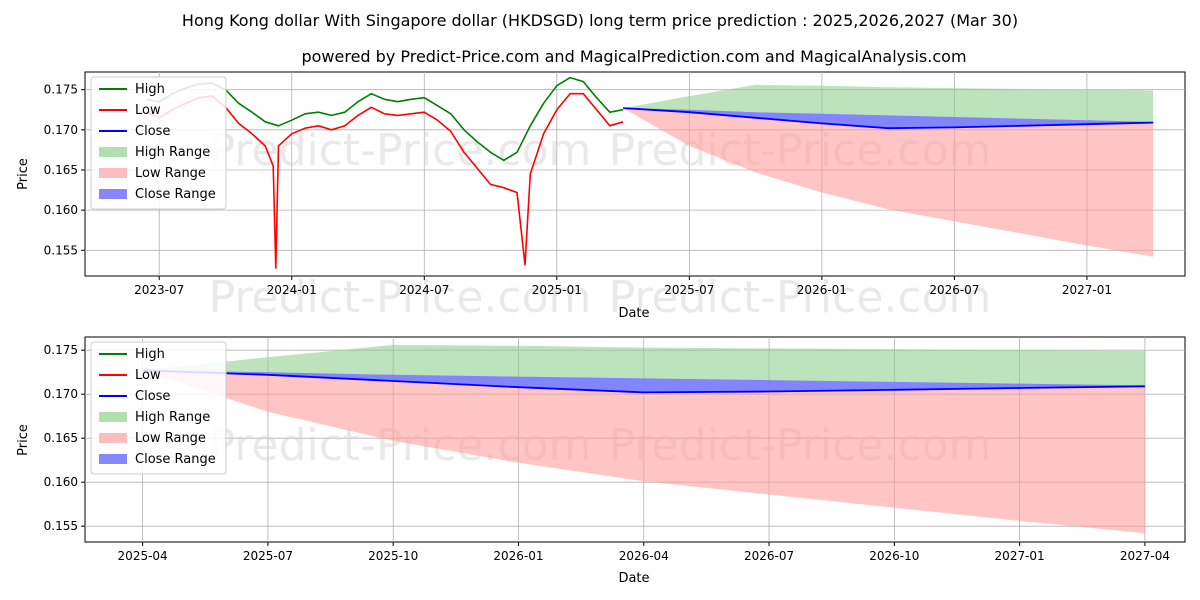 This screenshot has width=1200, height=600. I want to click on x-tick-label: 2025-04, so click(143, 556).